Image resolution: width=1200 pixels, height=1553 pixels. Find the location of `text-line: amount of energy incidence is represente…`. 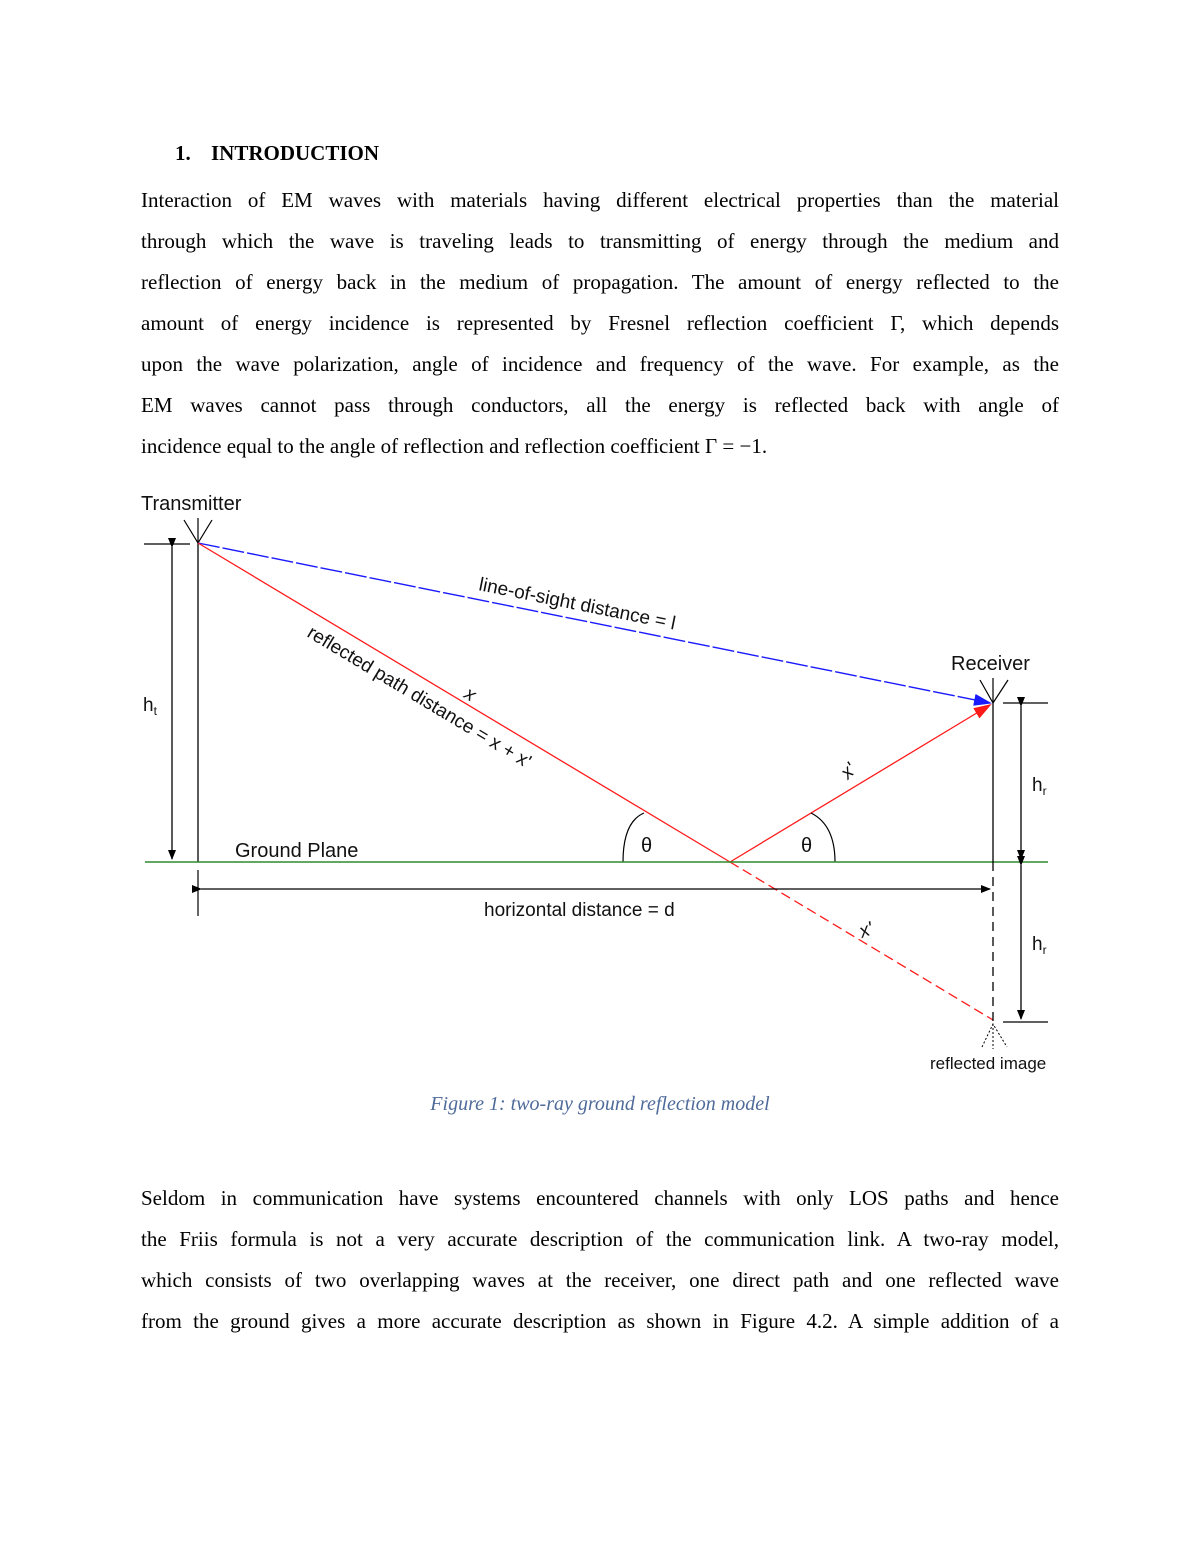

text-line: amount of energy incidence is represente… is located at coordinates (600, 323).